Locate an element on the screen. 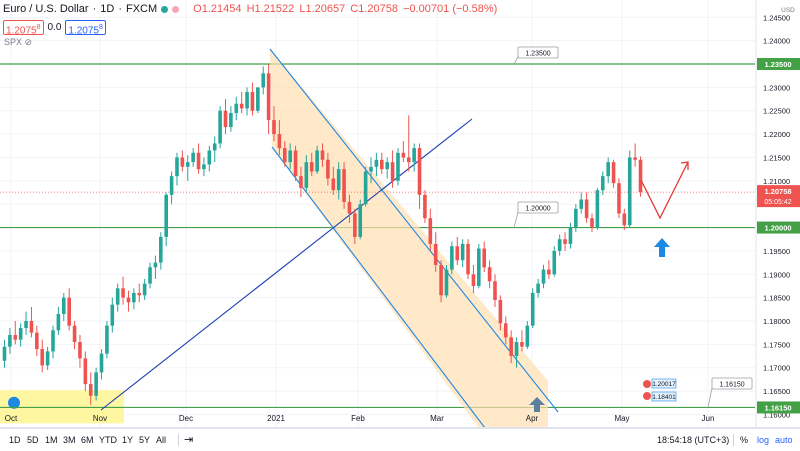 The height and width of the screenshot is (451, 800). price-tick-label: 1.24500 is located at coordinates (776, 17).